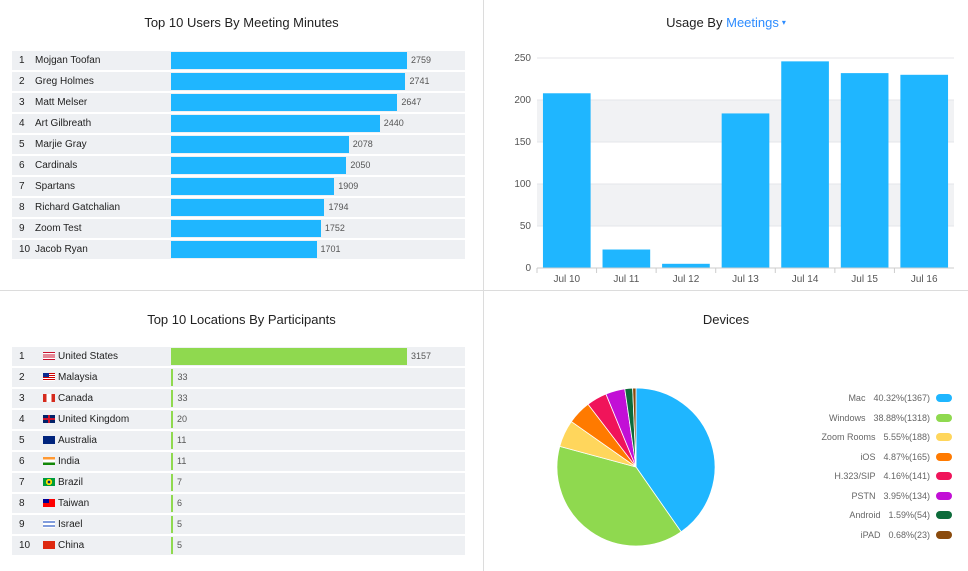 The height and width of the screenshot is (571, 968). I want to click on row-label-text: Cardinals, so click(56, 165).